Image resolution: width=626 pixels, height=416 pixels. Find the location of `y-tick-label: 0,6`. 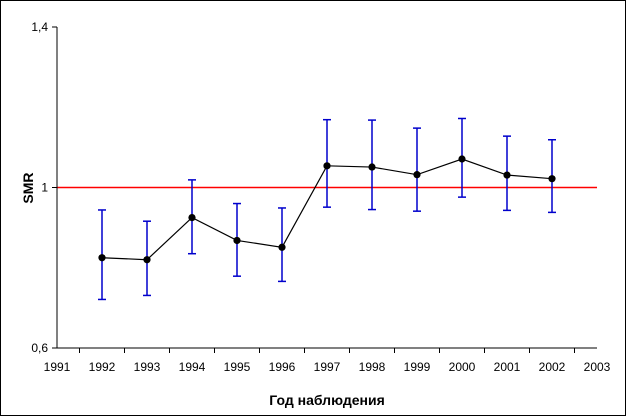

y-tick-label: 0,6 is located at coordinates (39, 348).